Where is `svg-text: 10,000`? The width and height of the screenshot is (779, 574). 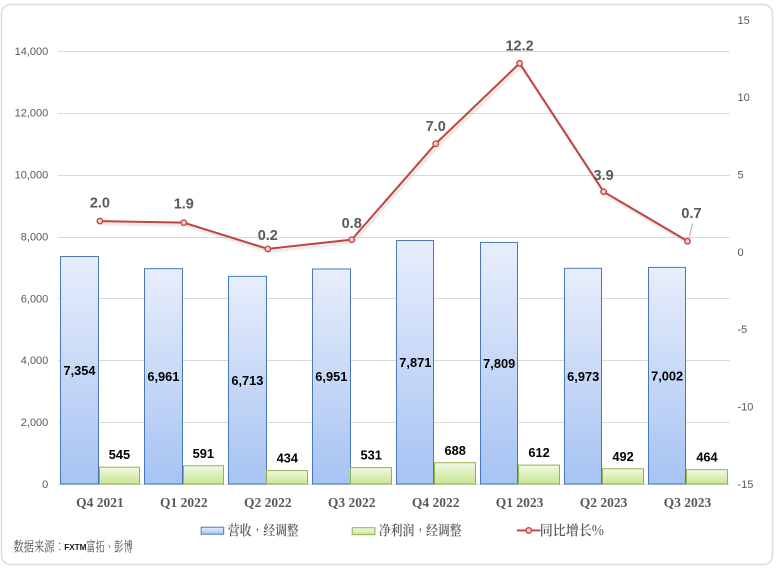
svg-text: 10,000 is located at coordinates (32, 176).